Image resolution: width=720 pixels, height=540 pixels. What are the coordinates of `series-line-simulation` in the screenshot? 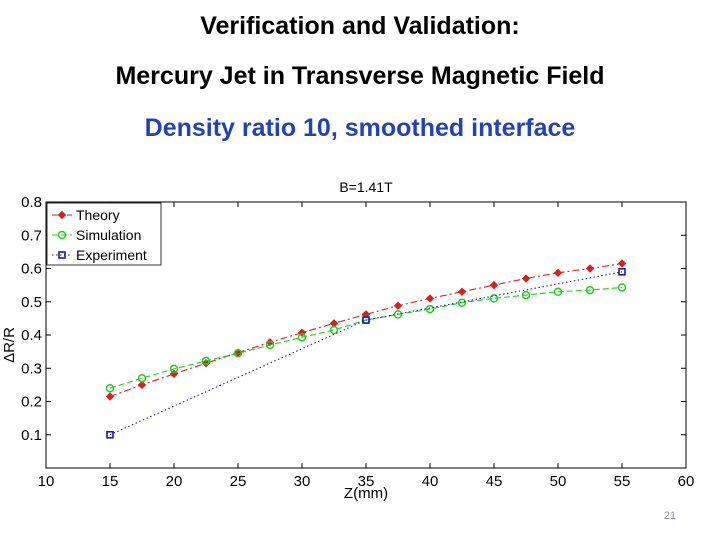 It's located at (366, 337).